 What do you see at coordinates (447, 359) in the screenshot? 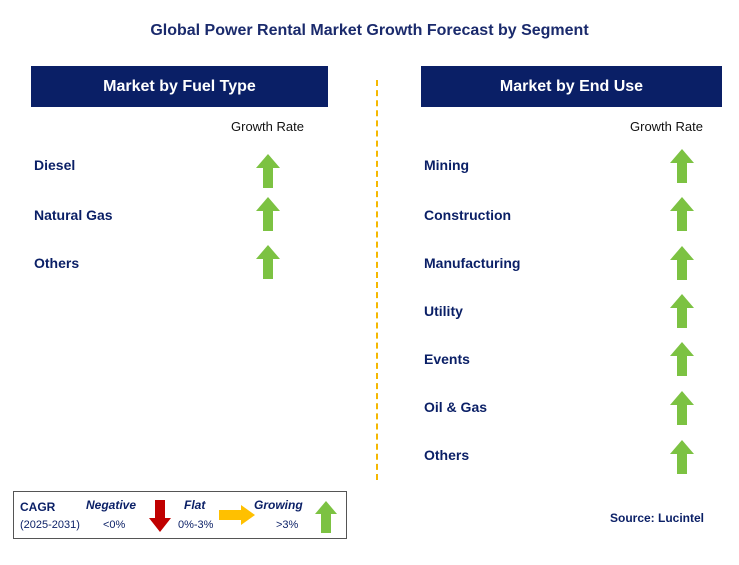
I see `end-use-row-label: Events` at bounding box center [447, 359].